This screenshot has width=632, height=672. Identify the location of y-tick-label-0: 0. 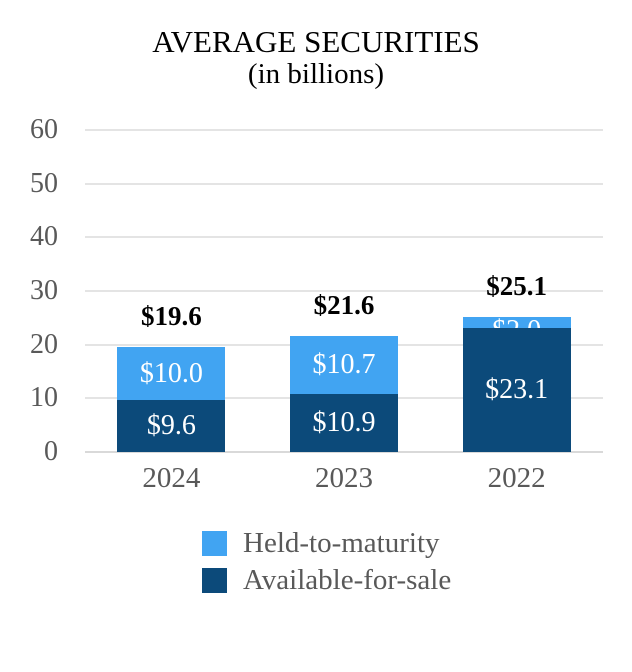
(51, 451).